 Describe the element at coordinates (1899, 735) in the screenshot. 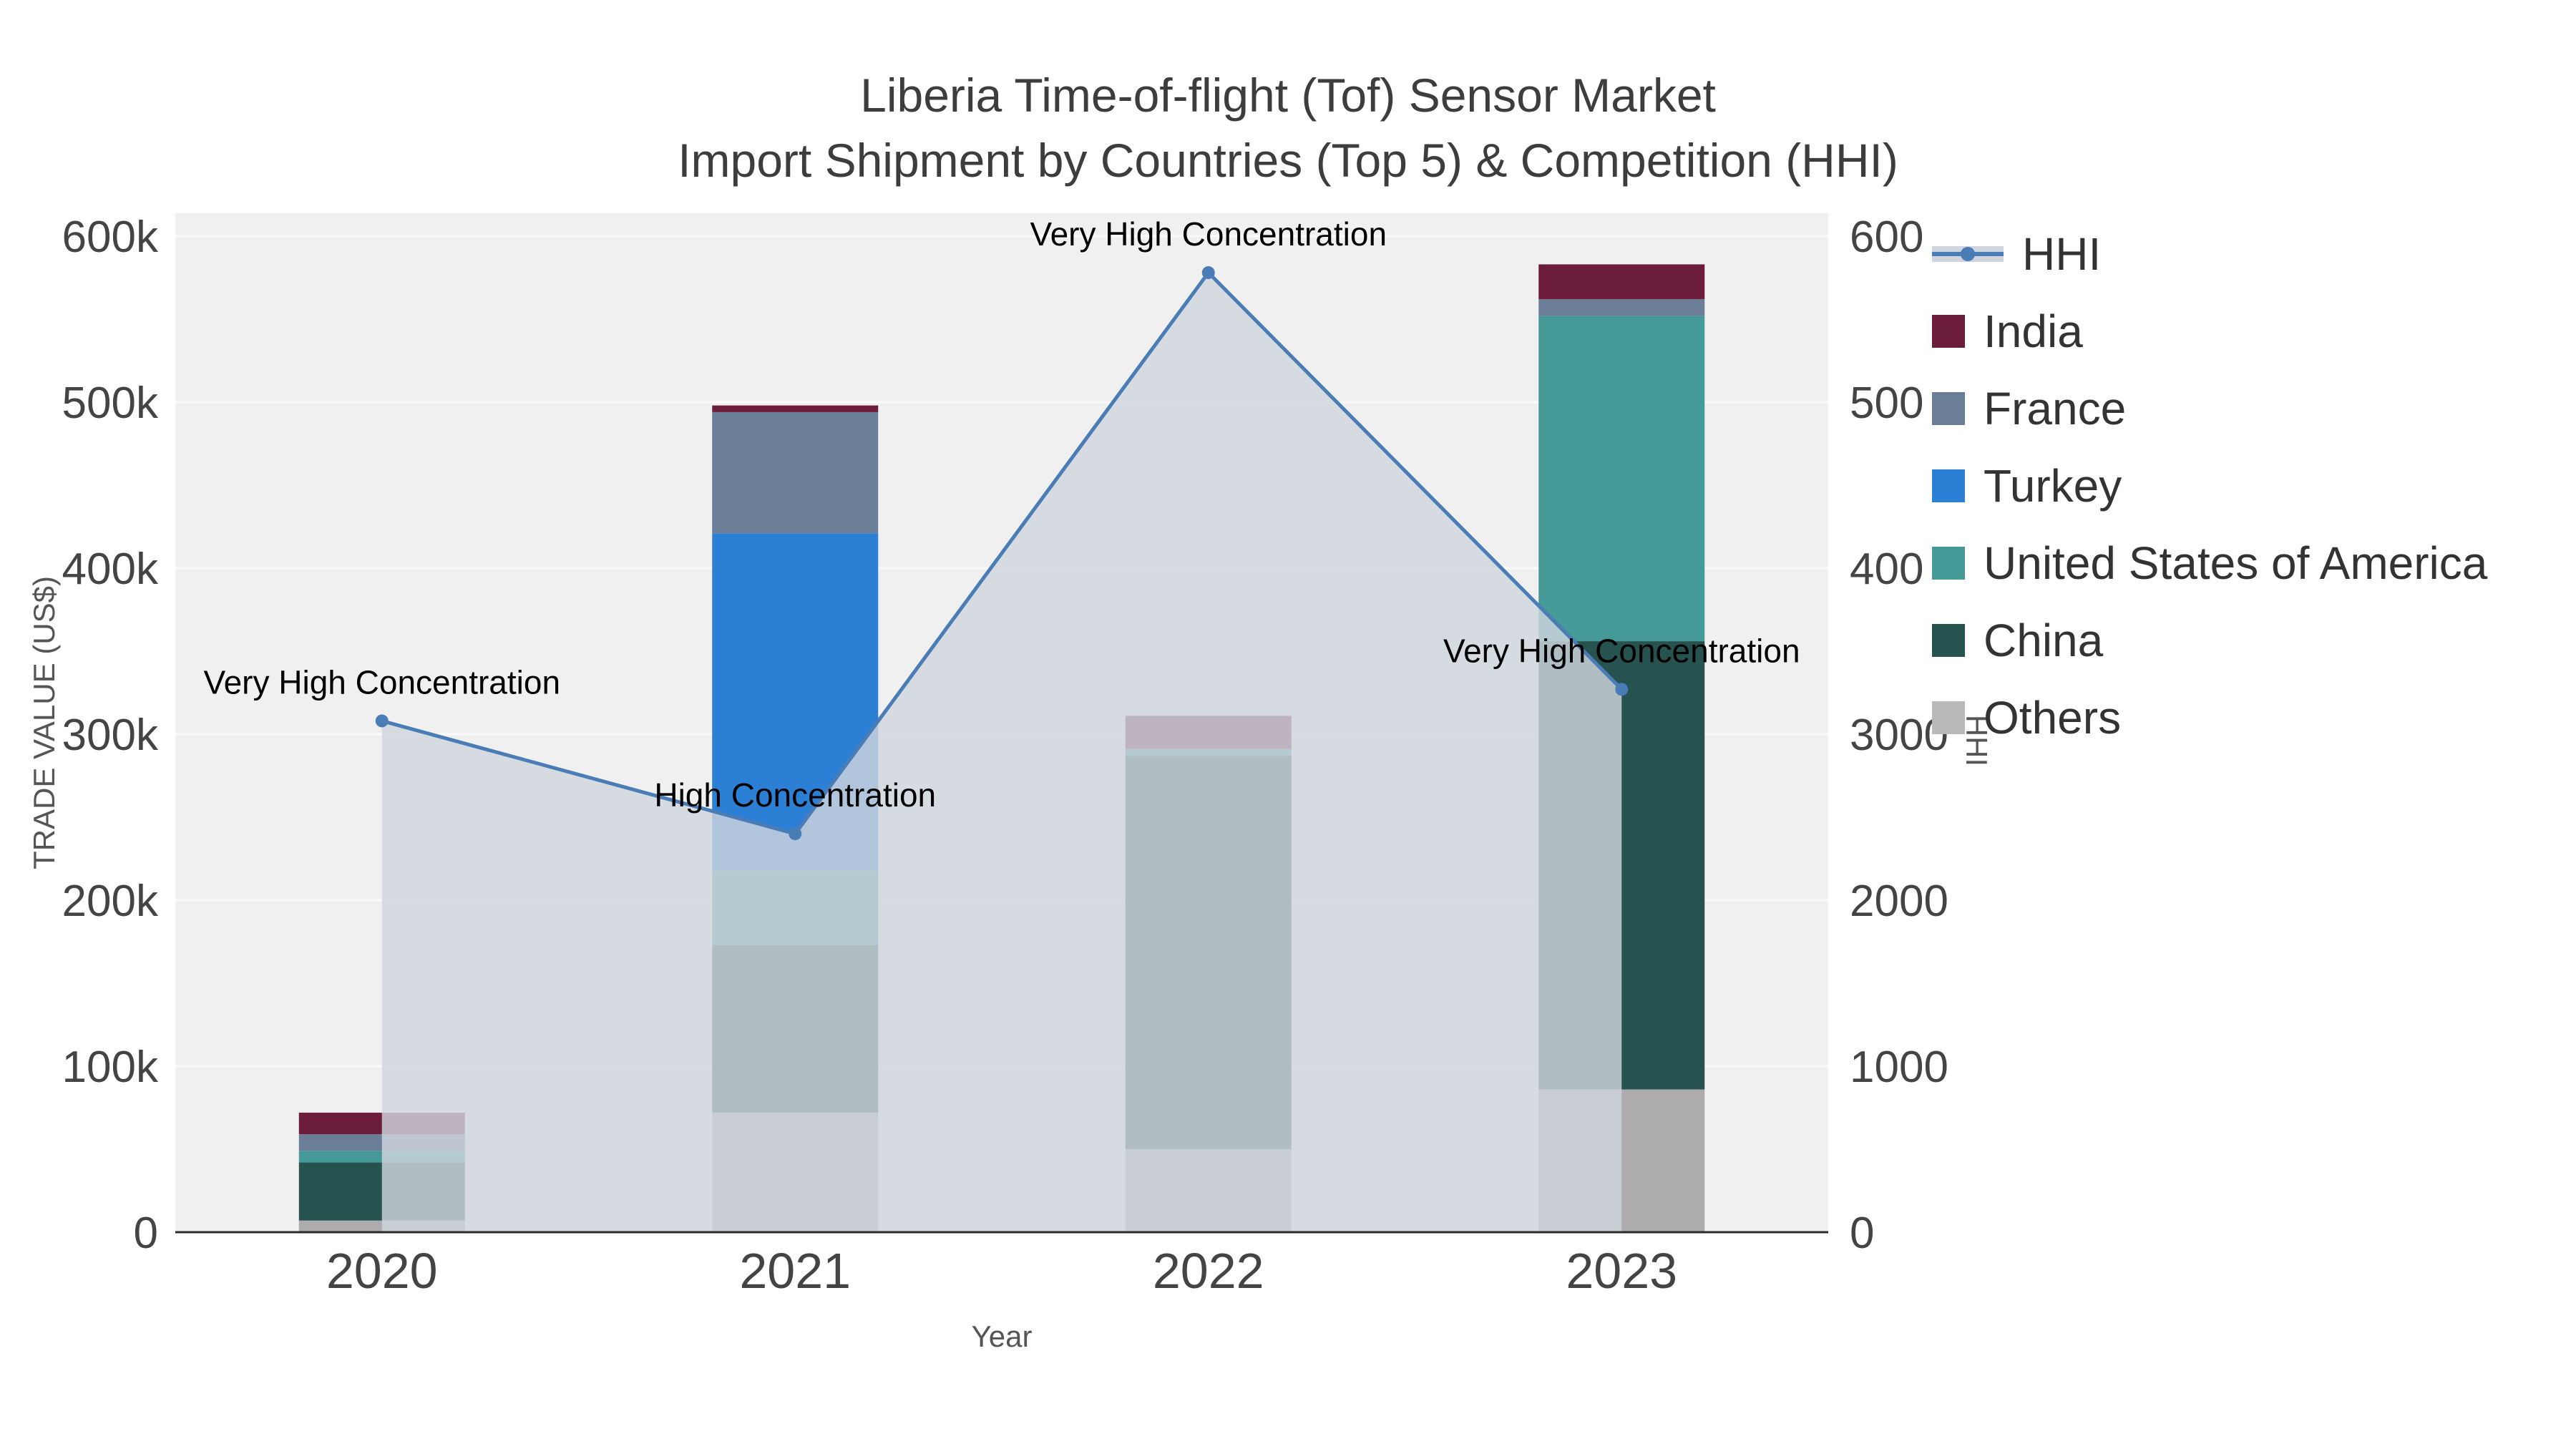

I see `y-right-tick-3000: 3000` at that location.